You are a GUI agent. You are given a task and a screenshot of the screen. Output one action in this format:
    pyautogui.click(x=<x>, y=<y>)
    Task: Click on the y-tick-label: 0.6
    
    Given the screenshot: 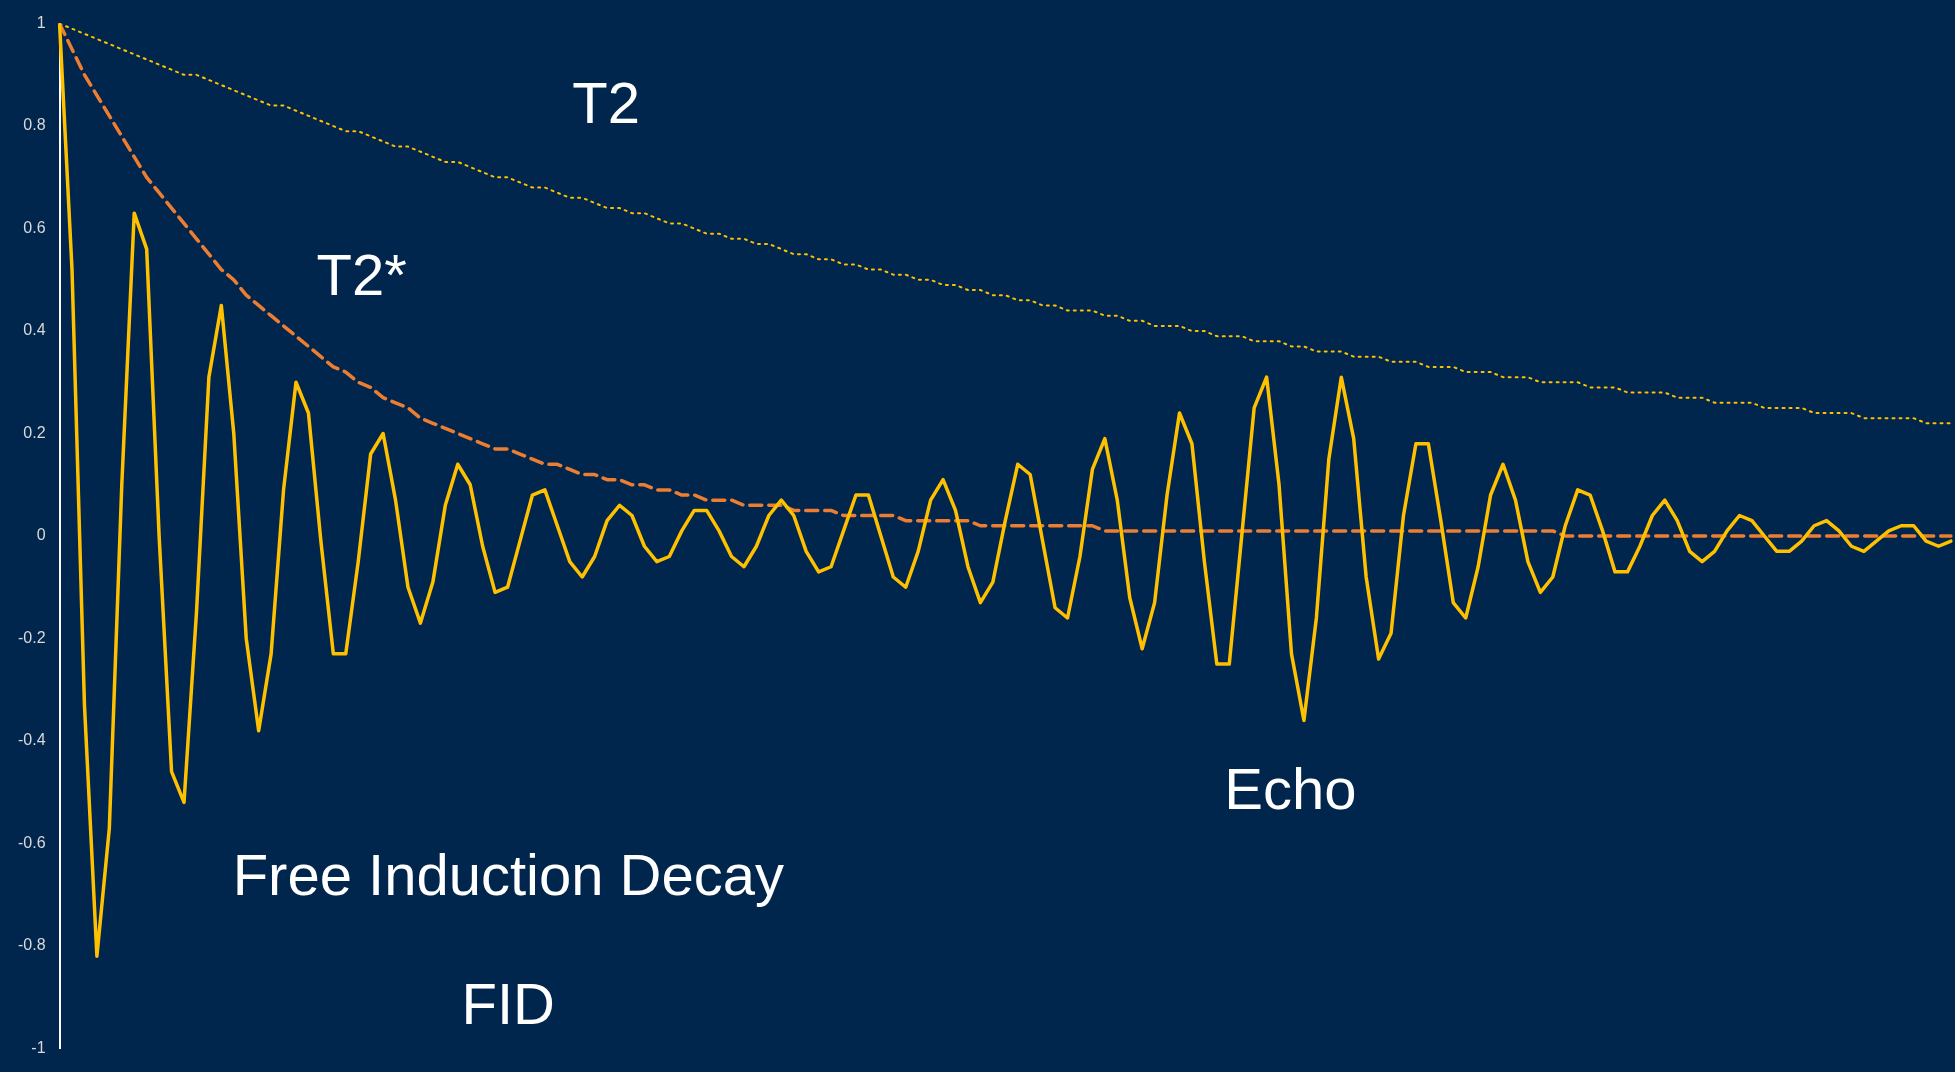 What is the action you would take?
    pyautogui.click(x=34, y=227)
    